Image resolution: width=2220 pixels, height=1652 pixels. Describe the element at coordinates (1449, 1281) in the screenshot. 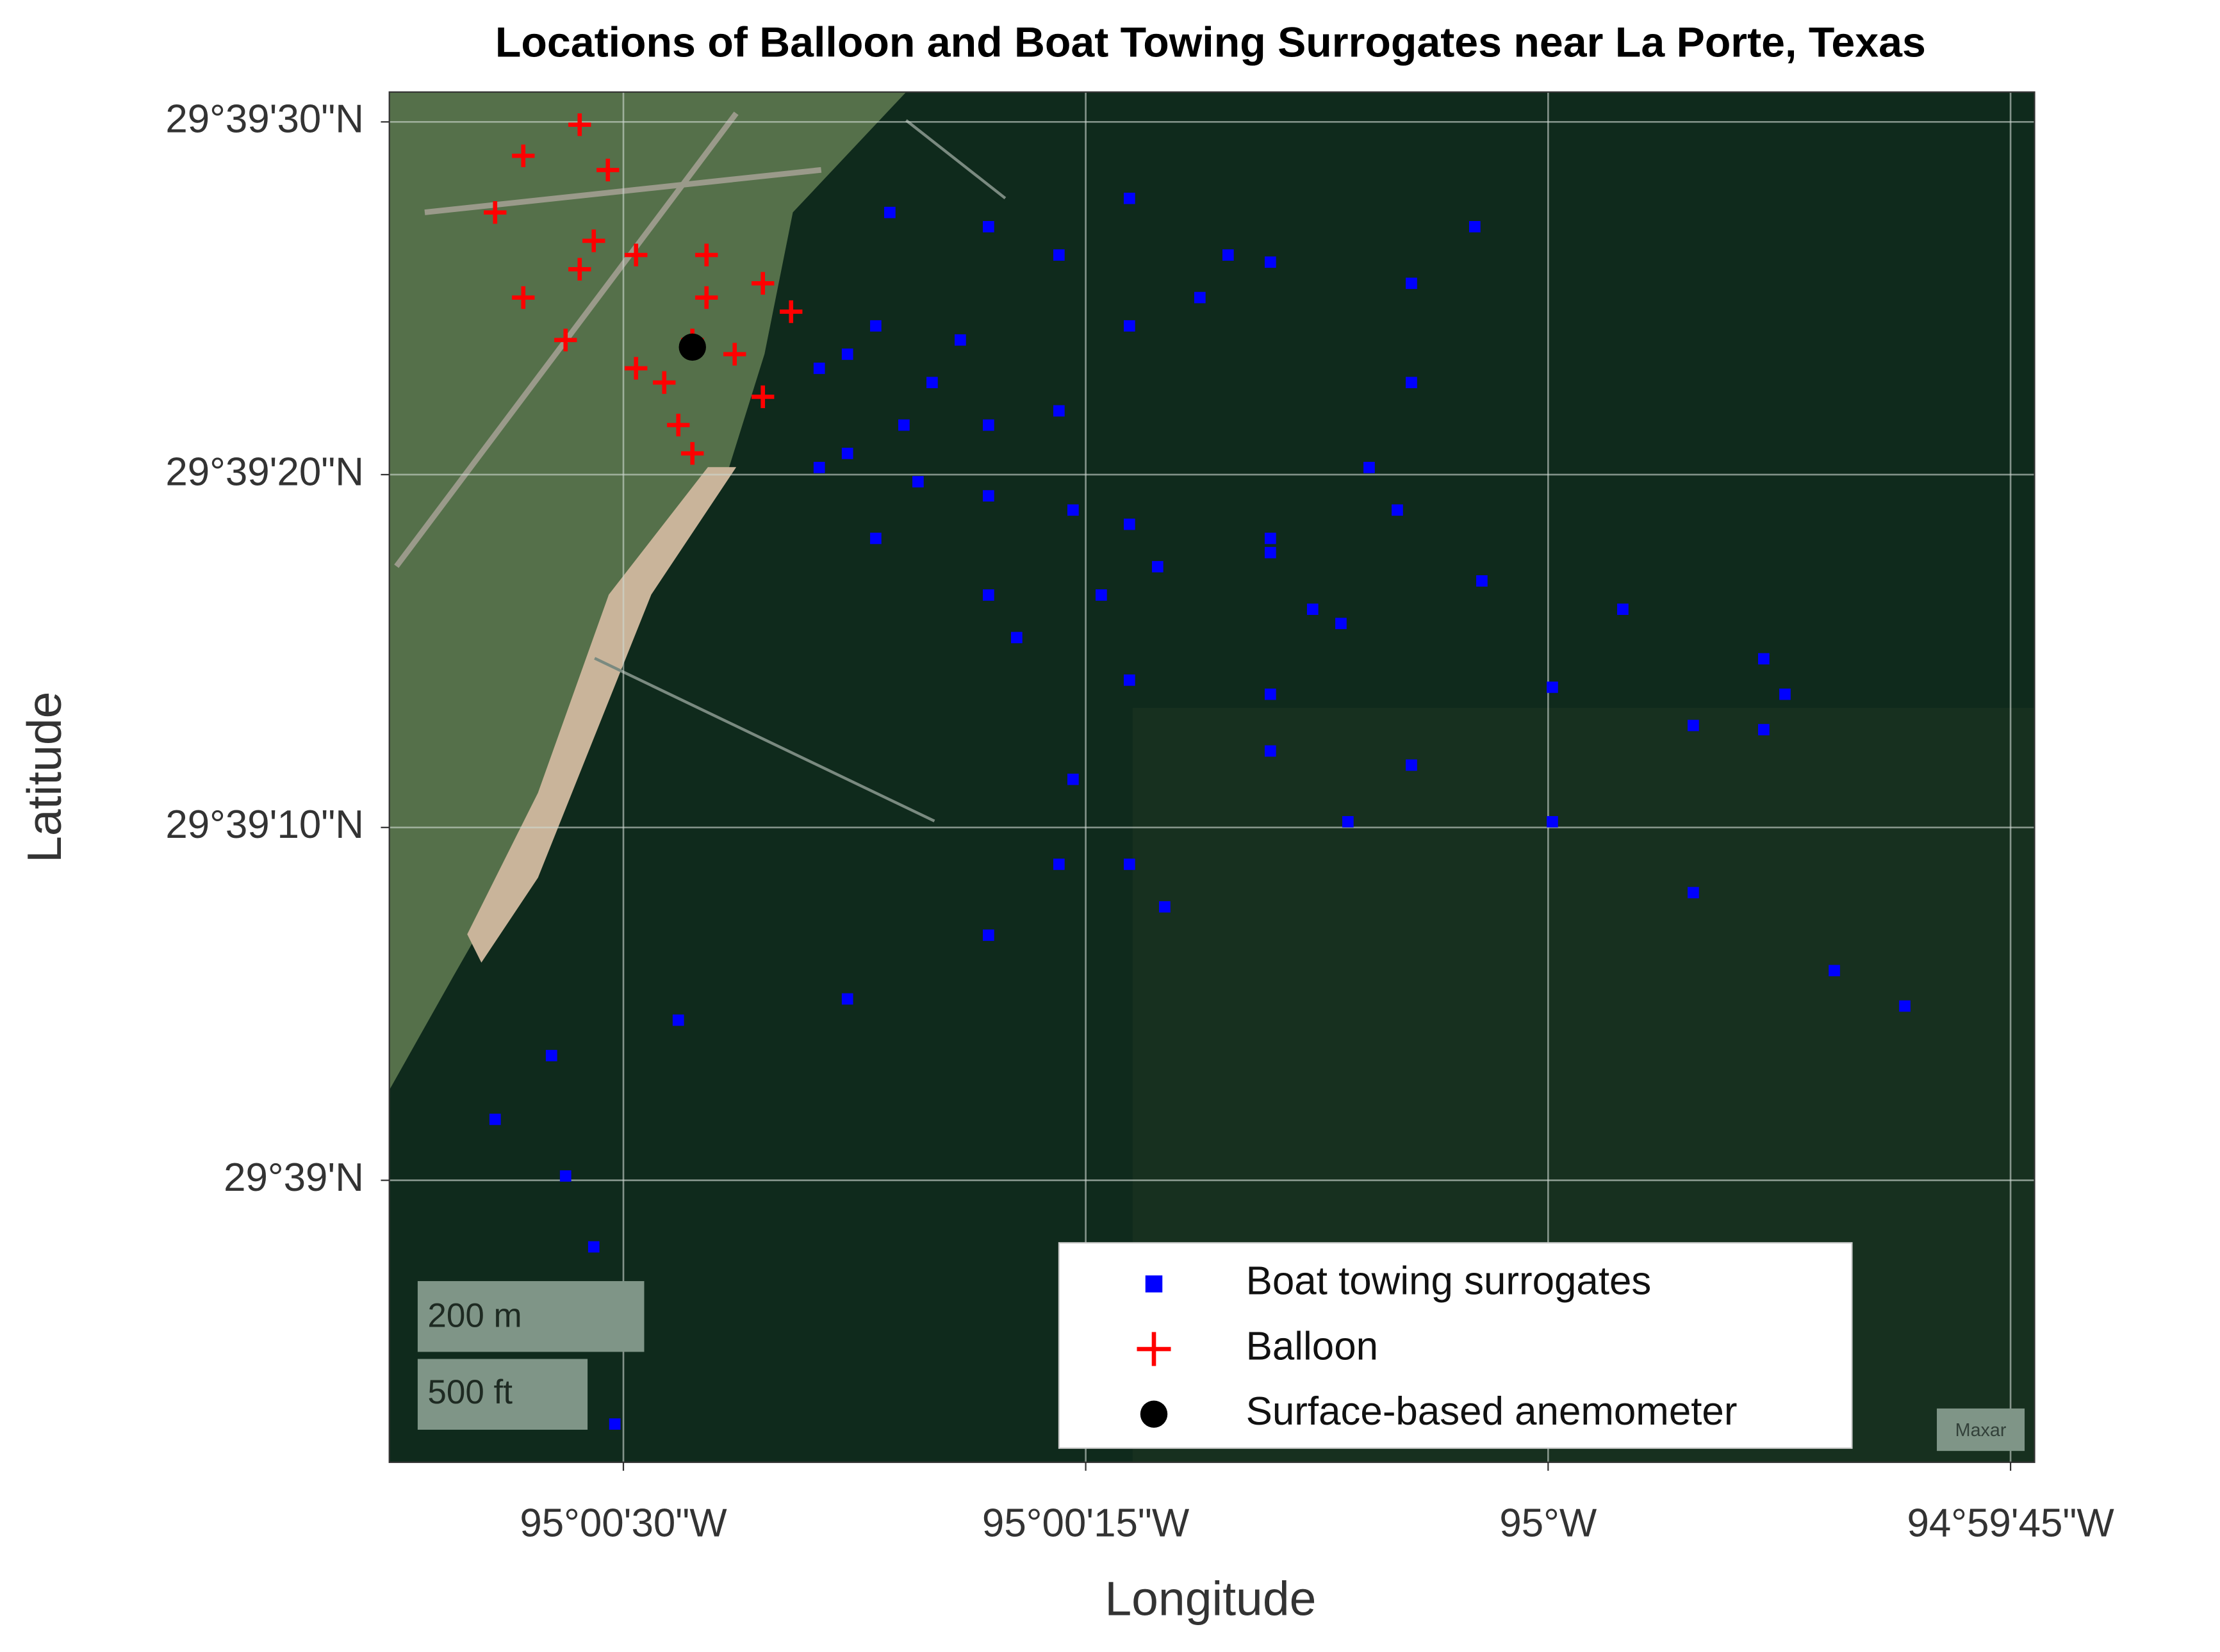

I see `legend-label: Boat towing surrogates` at that location.